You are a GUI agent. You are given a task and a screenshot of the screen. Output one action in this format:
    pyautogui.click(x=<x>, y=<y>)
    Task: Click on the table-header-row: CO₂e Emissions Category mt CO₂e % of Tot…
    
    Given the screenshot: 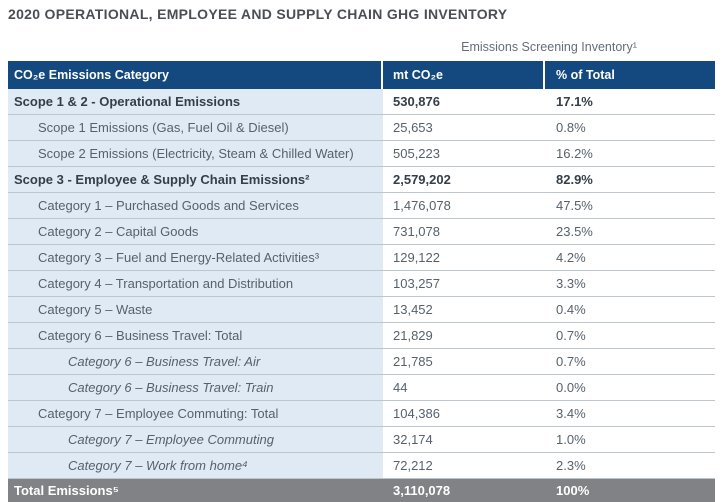 What is the action you would take?
    pyautogui.click(x=361, y=75)
    